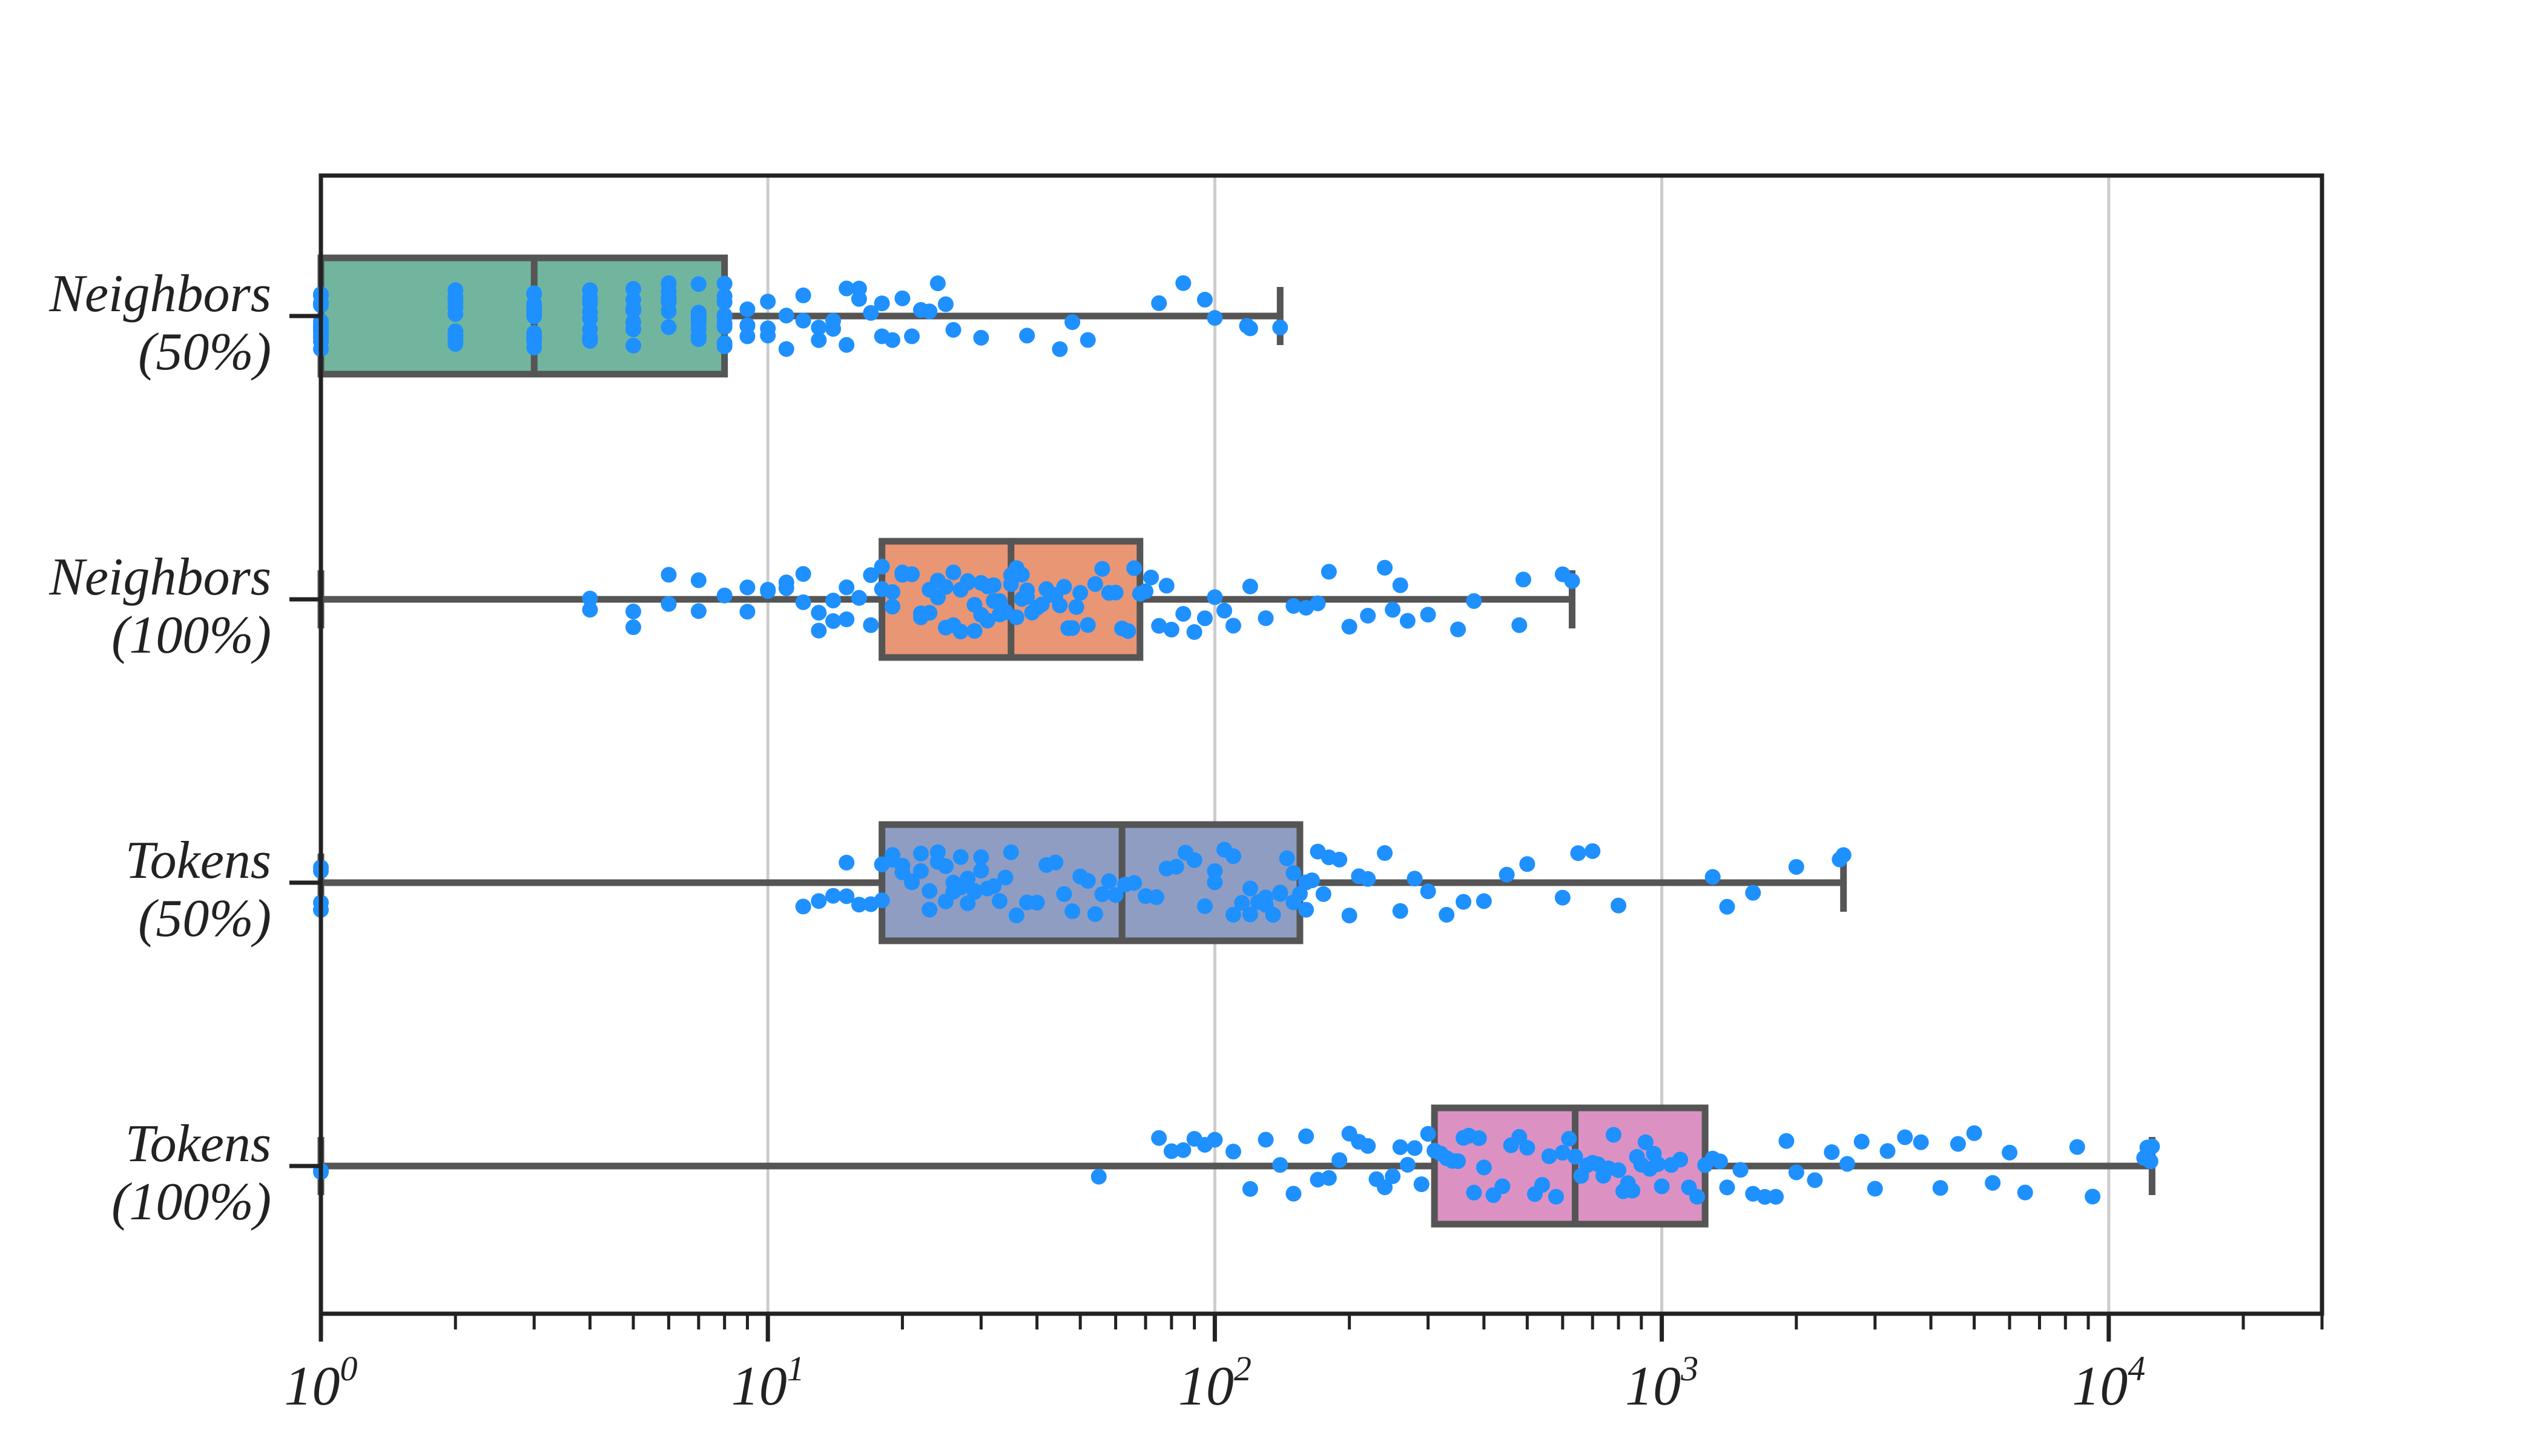  What do you see at coordinates (768, 1383) in the screenshot?
I see `x-tick-label: 10¹` at bounding box center [768, 1383].